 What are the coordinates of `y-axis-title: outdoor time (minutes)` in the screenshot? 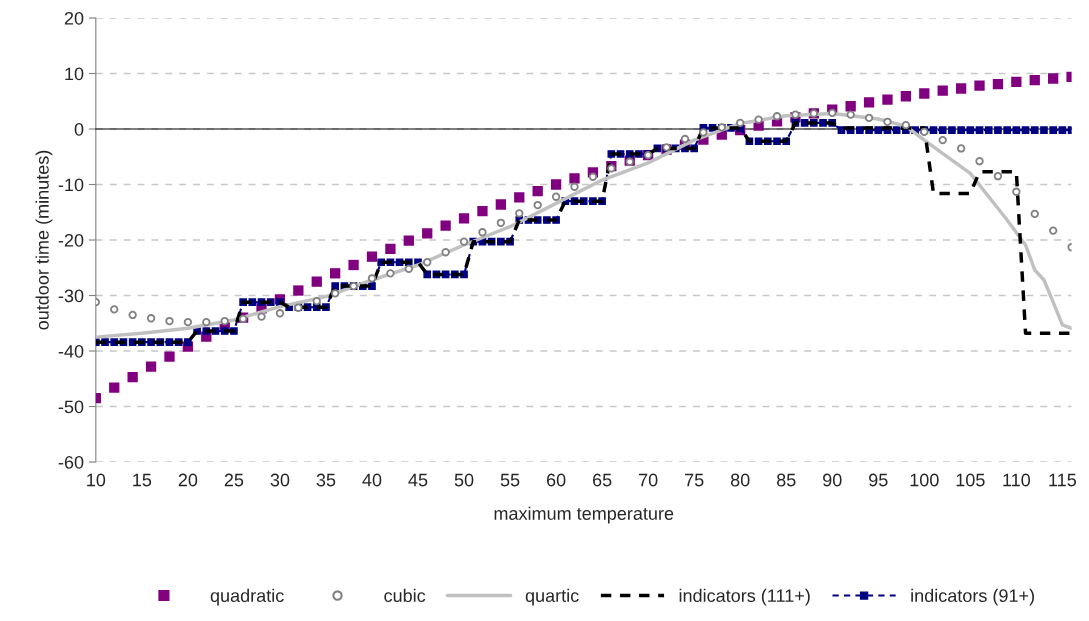 It's located at (44, 240).